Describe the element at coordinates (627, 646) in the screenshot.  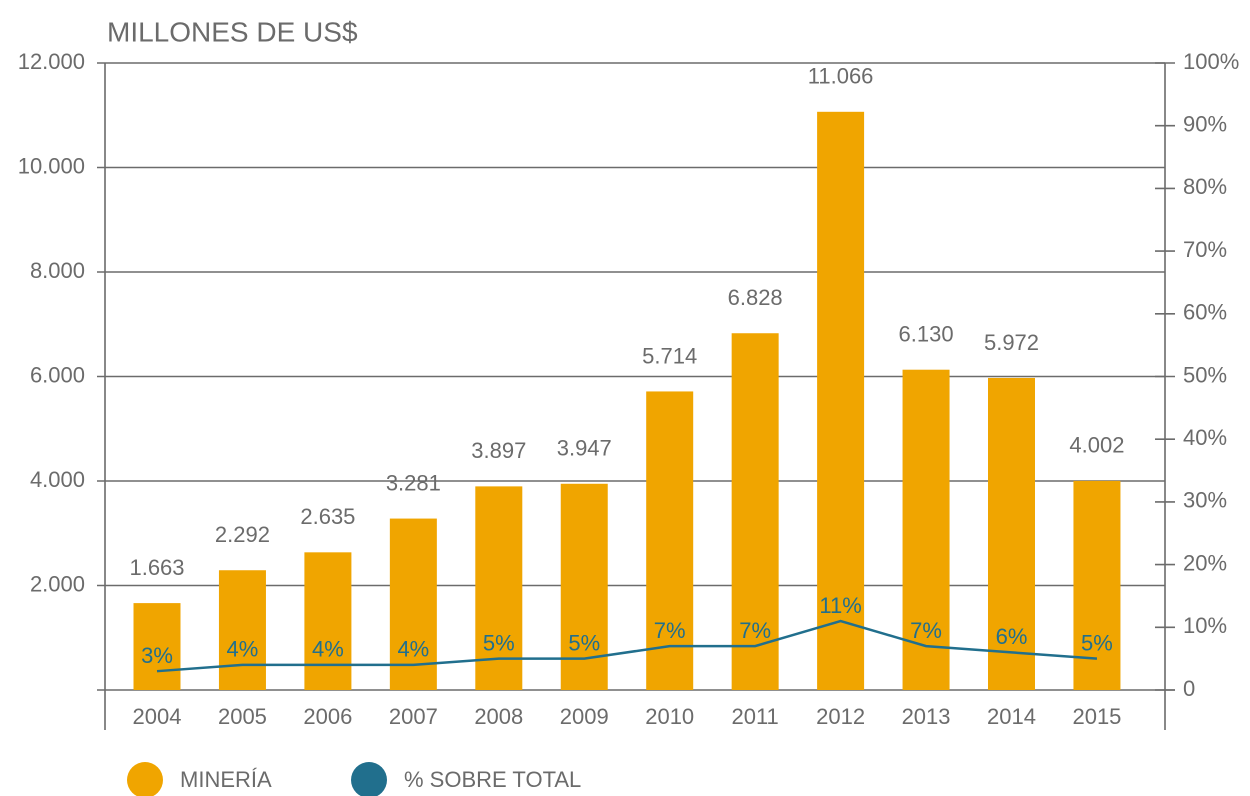
I see `line` at that location.